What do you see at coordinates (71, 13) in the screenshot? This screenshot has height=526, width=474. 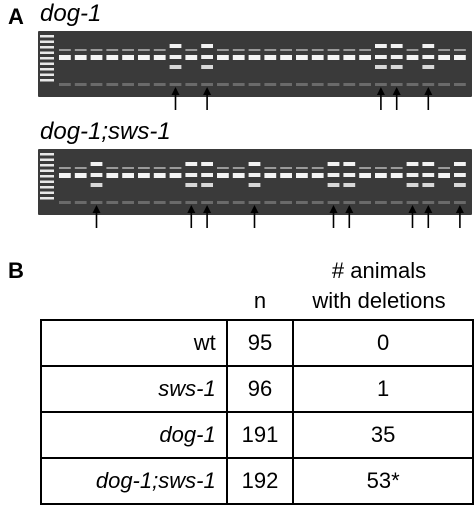 I see `gel-1-title: dog-1` at bounding box center [71, 13].